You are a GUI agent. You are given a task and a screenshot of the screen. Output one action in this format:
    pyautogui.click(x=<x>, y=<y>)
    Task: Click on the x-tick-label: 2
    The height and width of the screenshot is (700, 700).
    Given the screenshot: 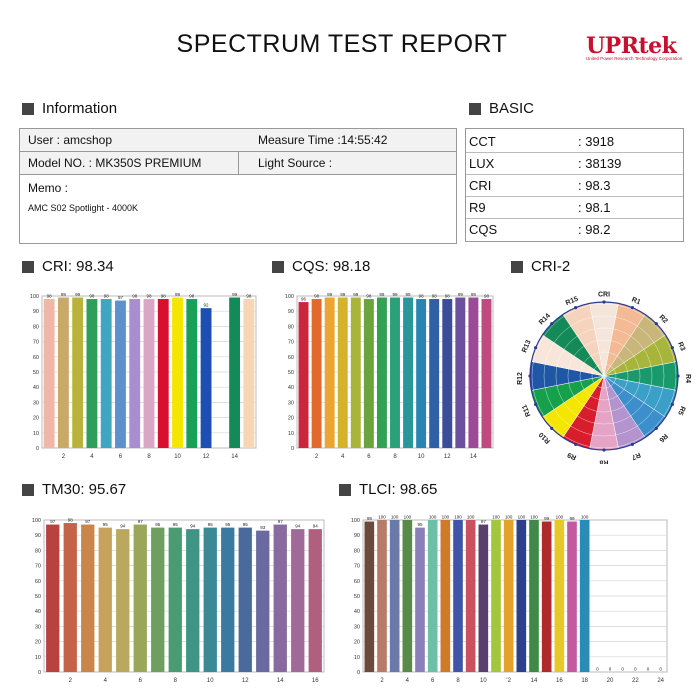 What is the action you would take?
    pyautogui.click(x=317, y=457)
    